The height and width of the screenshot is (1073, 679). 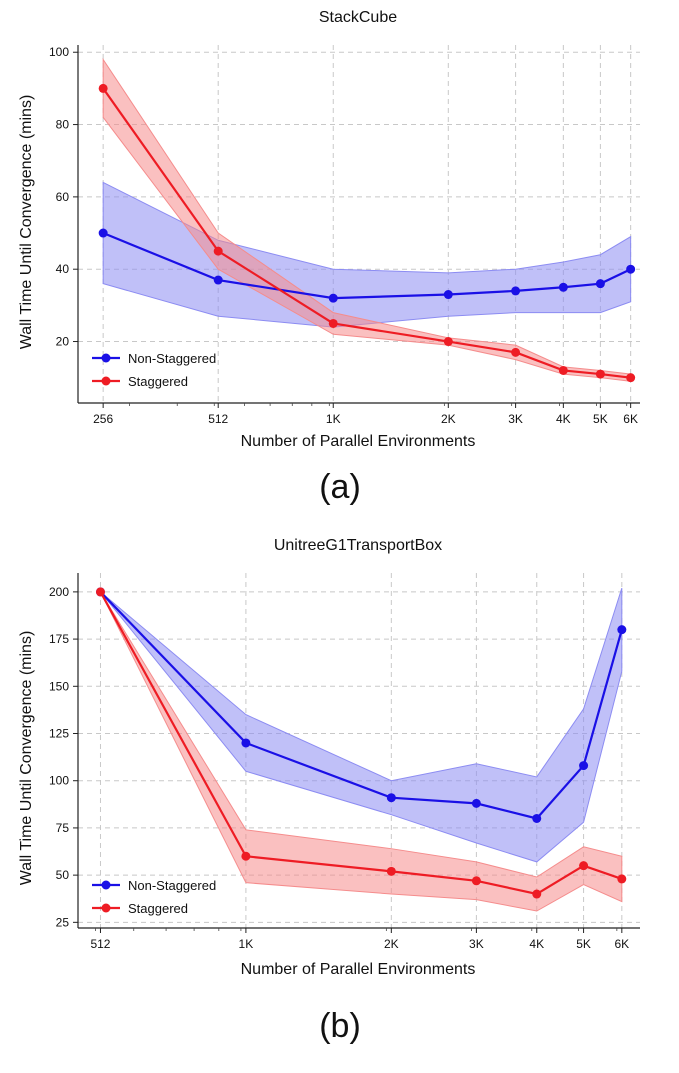 What do you see at coordinates (630, 419) in the screenshot?
I see `x-tick-label-a-7: 6K` at bounding box center [630, 419].